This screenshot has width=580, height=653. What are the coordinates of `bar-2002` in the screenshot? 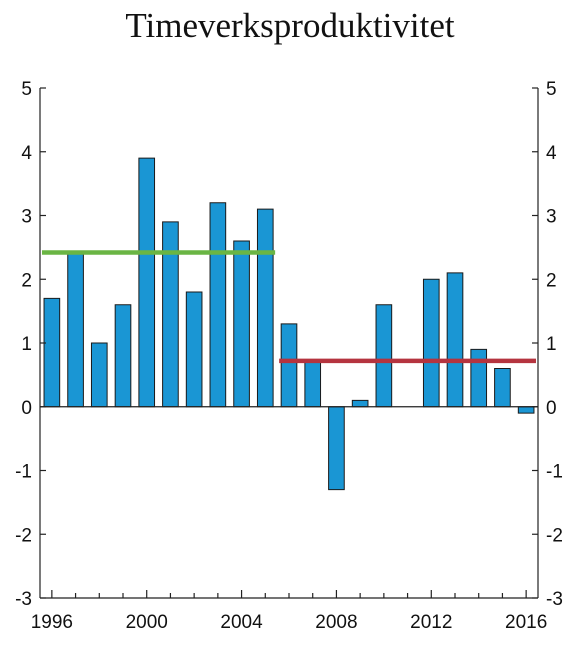 It's located at (194, 349).